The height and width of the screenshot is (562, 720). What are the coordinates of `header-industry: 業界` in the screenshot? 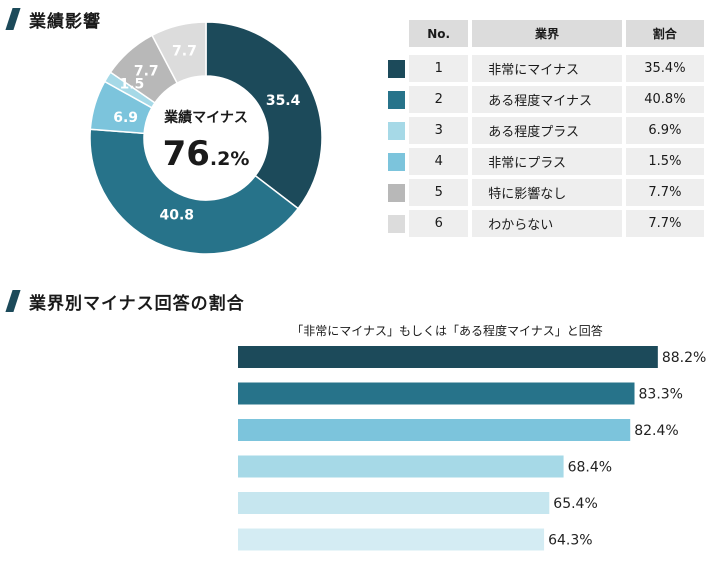 It's located at (547, 33).